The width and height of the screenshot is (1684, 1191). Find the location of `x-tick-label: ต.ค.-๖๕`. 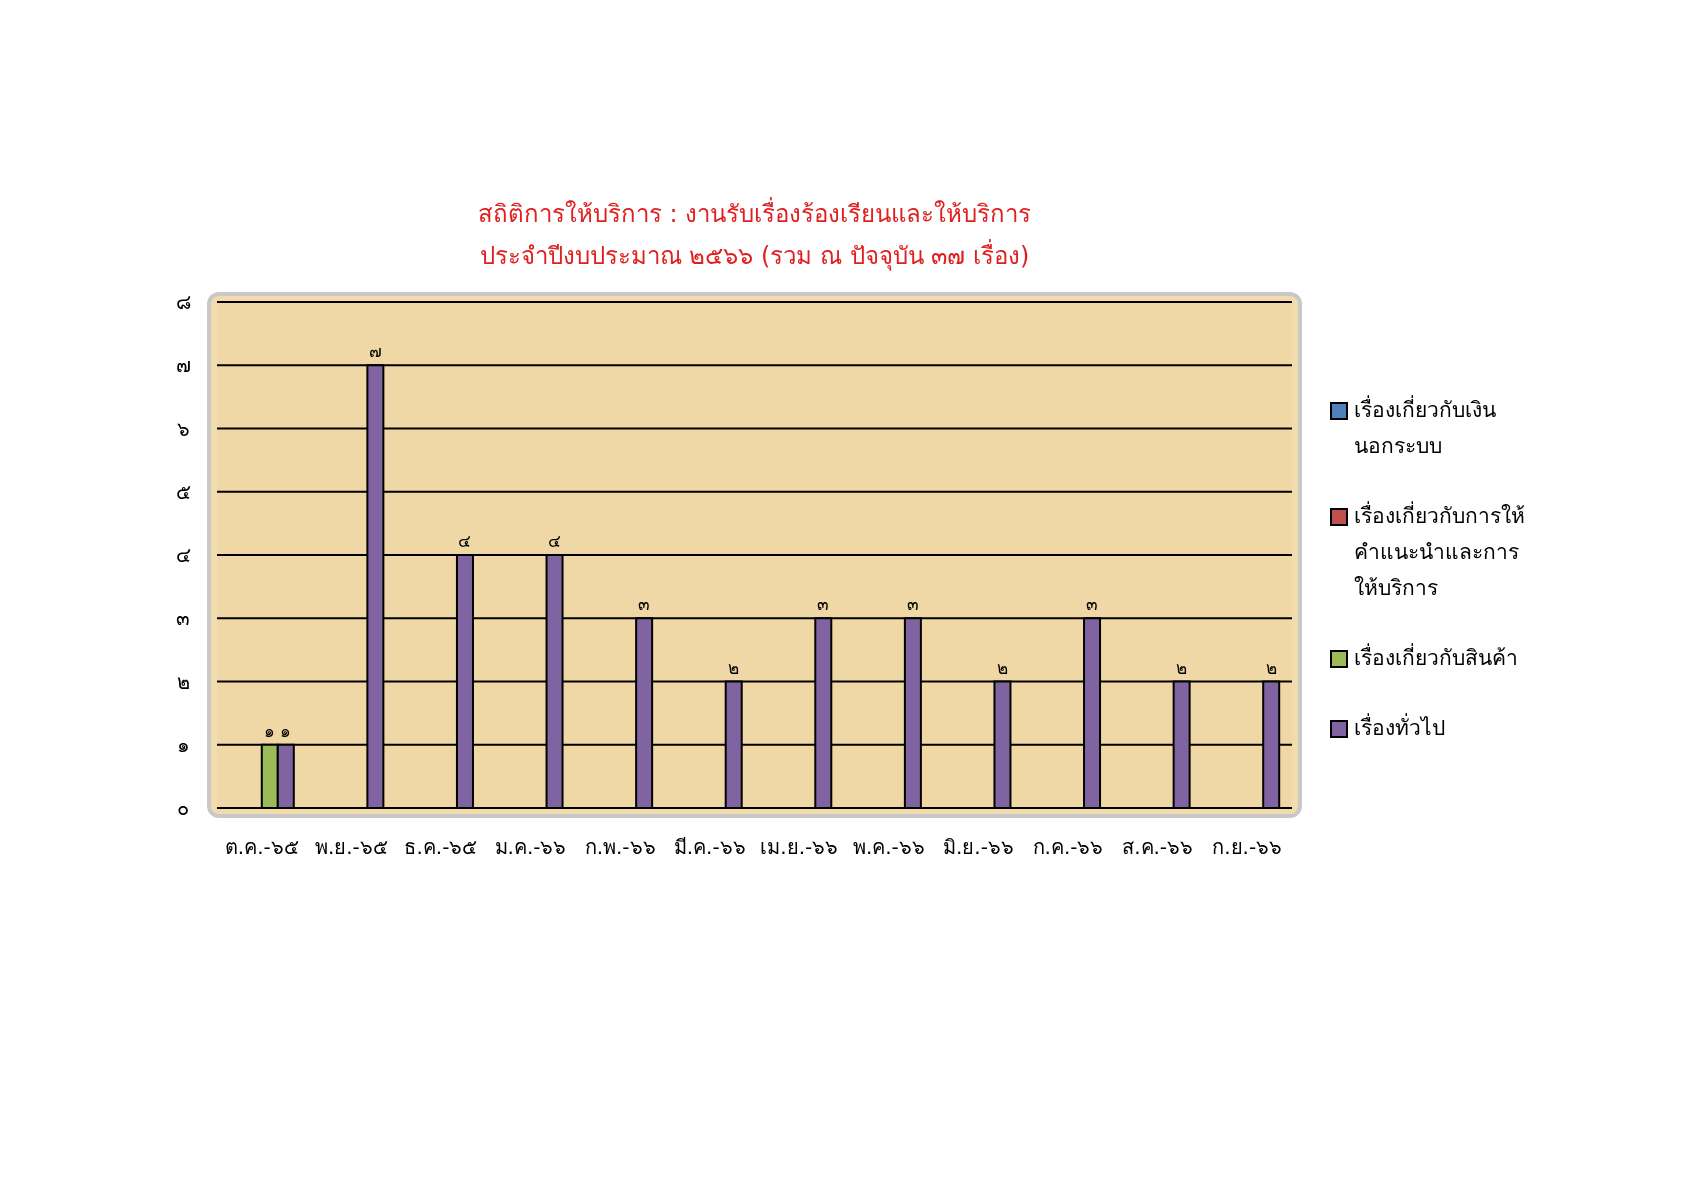

x-tick-label: ต.ค.-๖๕ is located at coordinates (261, 847).